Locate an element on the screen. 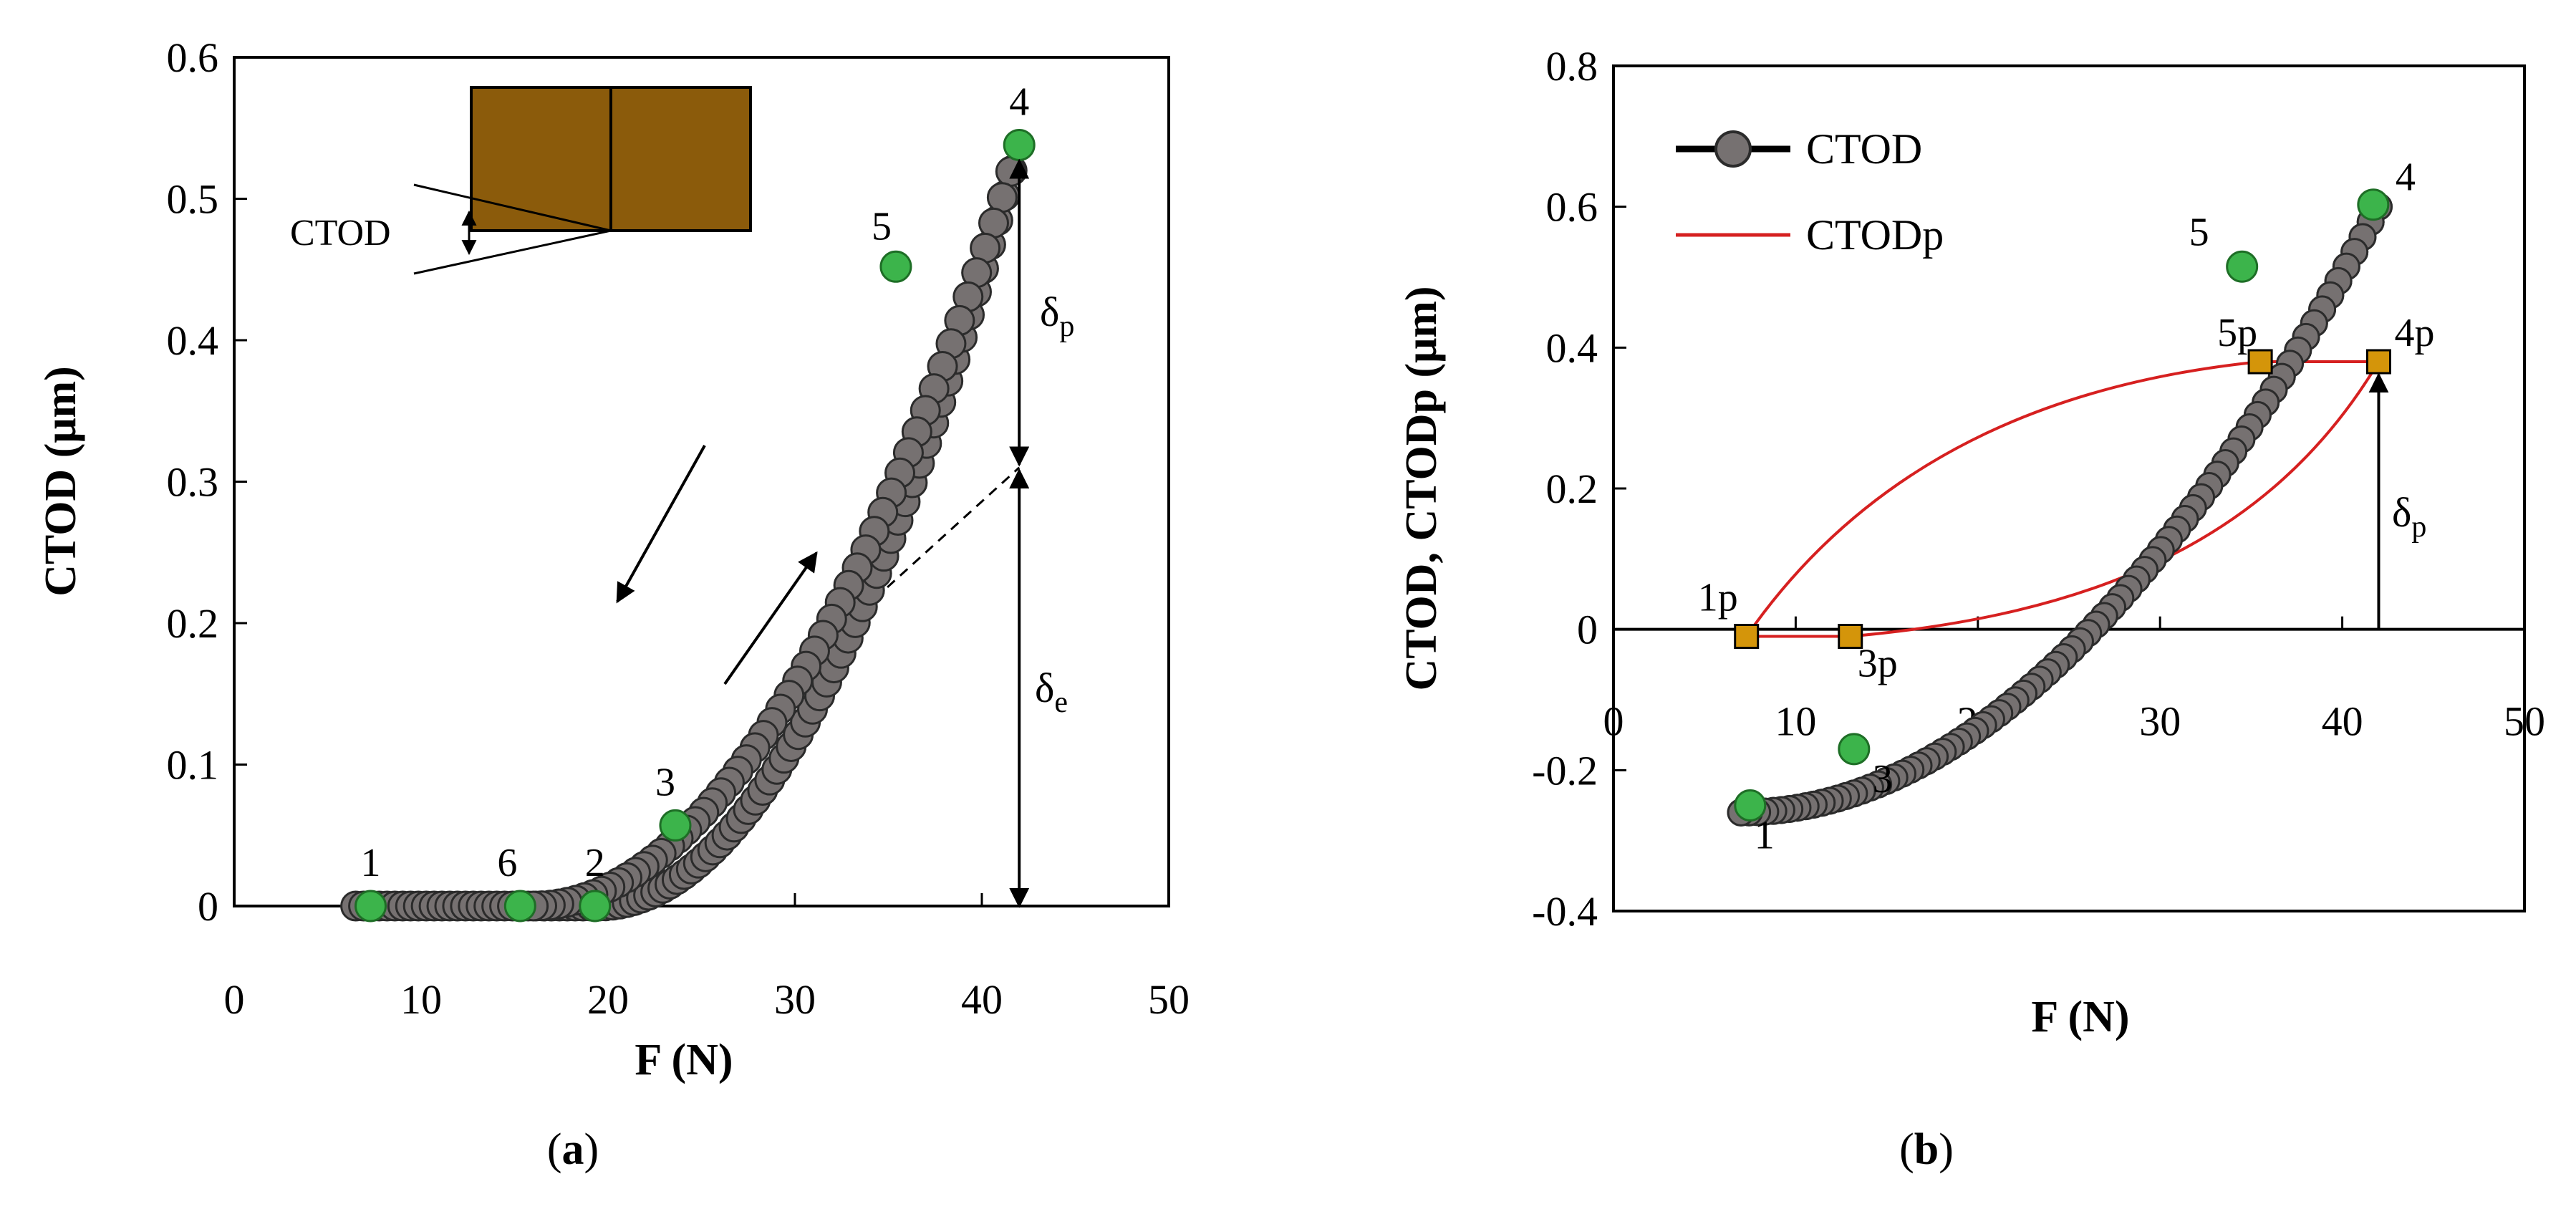 The height and width of the screenshot is (1209, 2576). legend-ctodp-label: CTODp is located at coordinates (1875, 235).